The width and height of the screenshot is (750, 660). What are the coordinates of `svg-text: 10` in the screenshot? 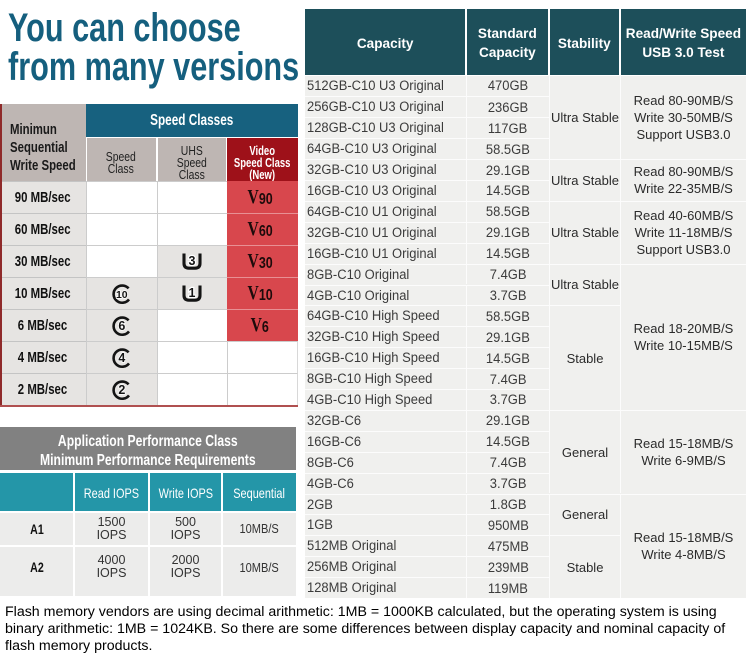 It's located at (122, 295).